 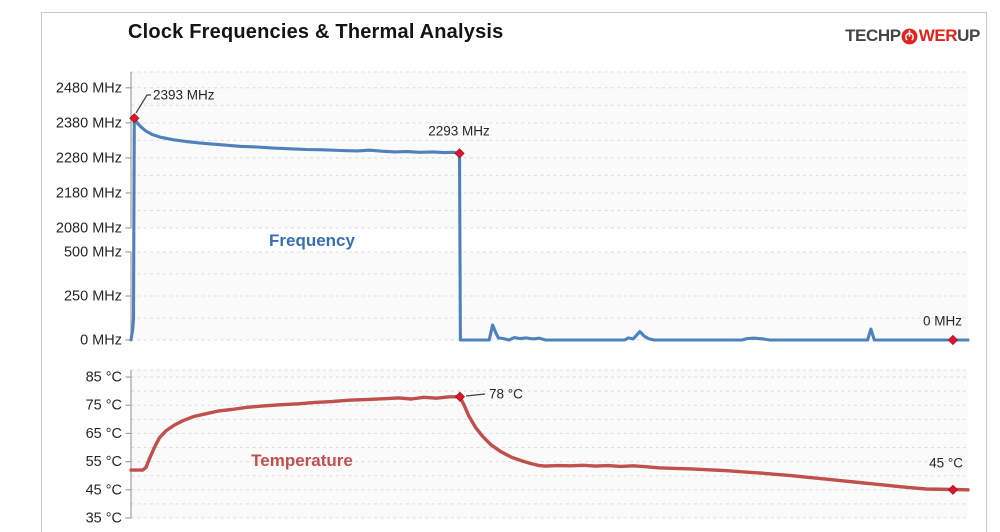 I want to click on tick-label: 500 MHz, so click(x=93, y=253).